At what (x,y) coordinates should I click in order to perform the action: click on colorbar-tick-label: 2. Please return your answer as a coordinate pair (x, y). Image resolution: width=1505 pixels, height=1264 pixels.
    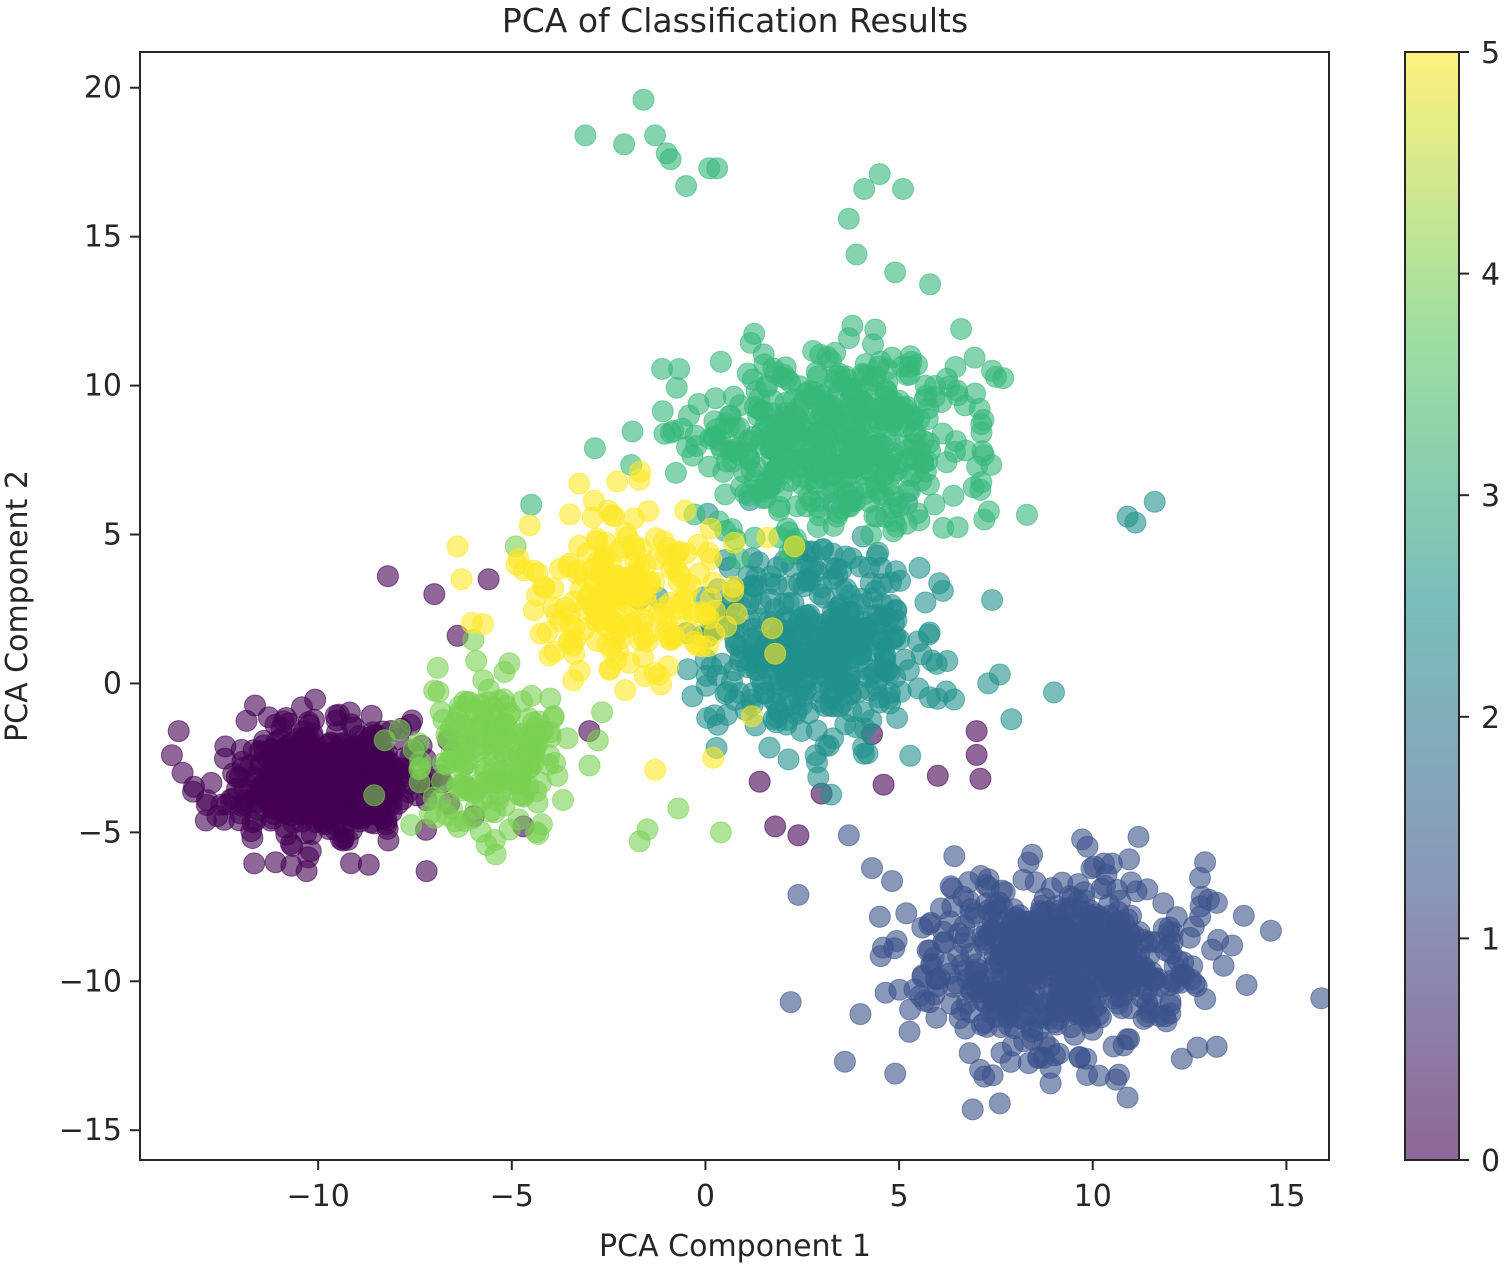
    Looking at the image, I should click on (1490, 718).